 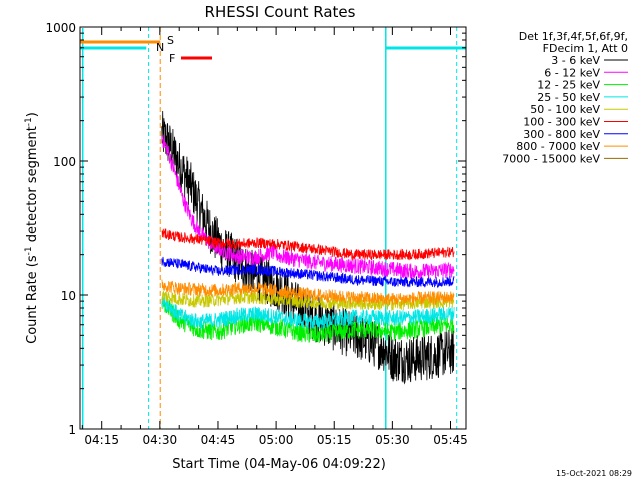 I want to click on legend-label: 25 - 50 keV, so click(x=568, y=97).